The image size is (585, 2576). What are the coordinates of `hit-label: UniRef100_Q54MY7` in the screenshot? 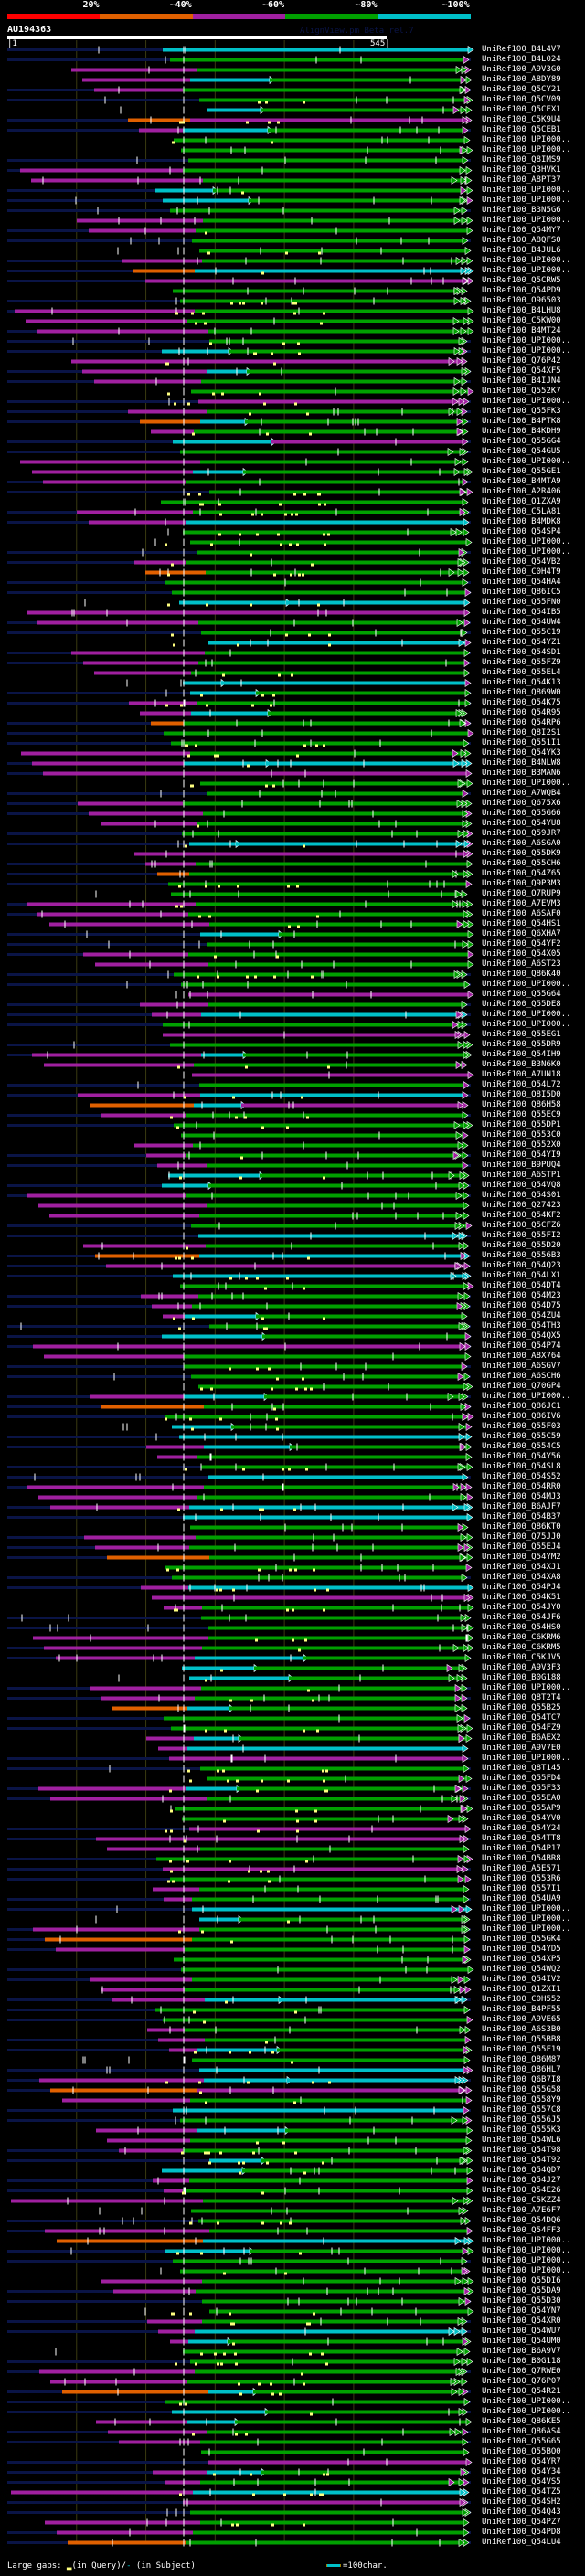 It's located at (521, 230).